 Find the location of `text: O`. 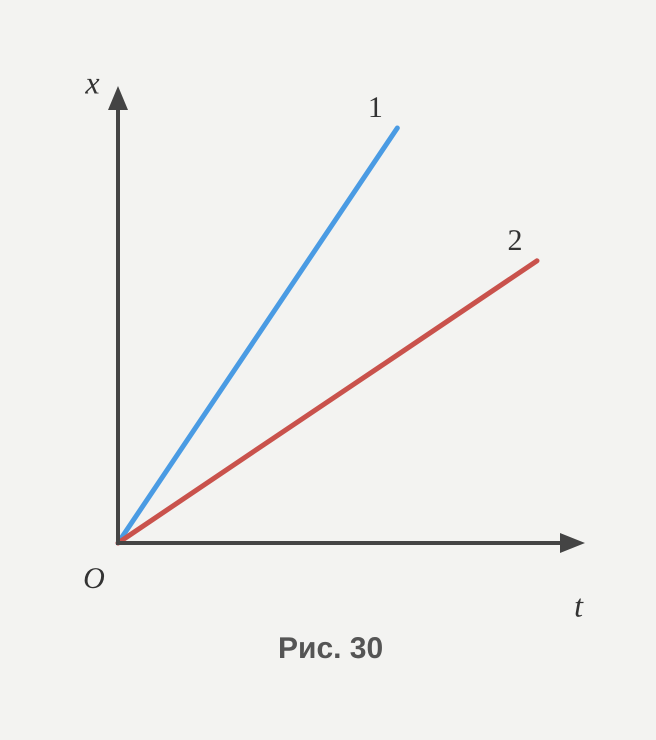

text: O is located at coordinates (94, 578).